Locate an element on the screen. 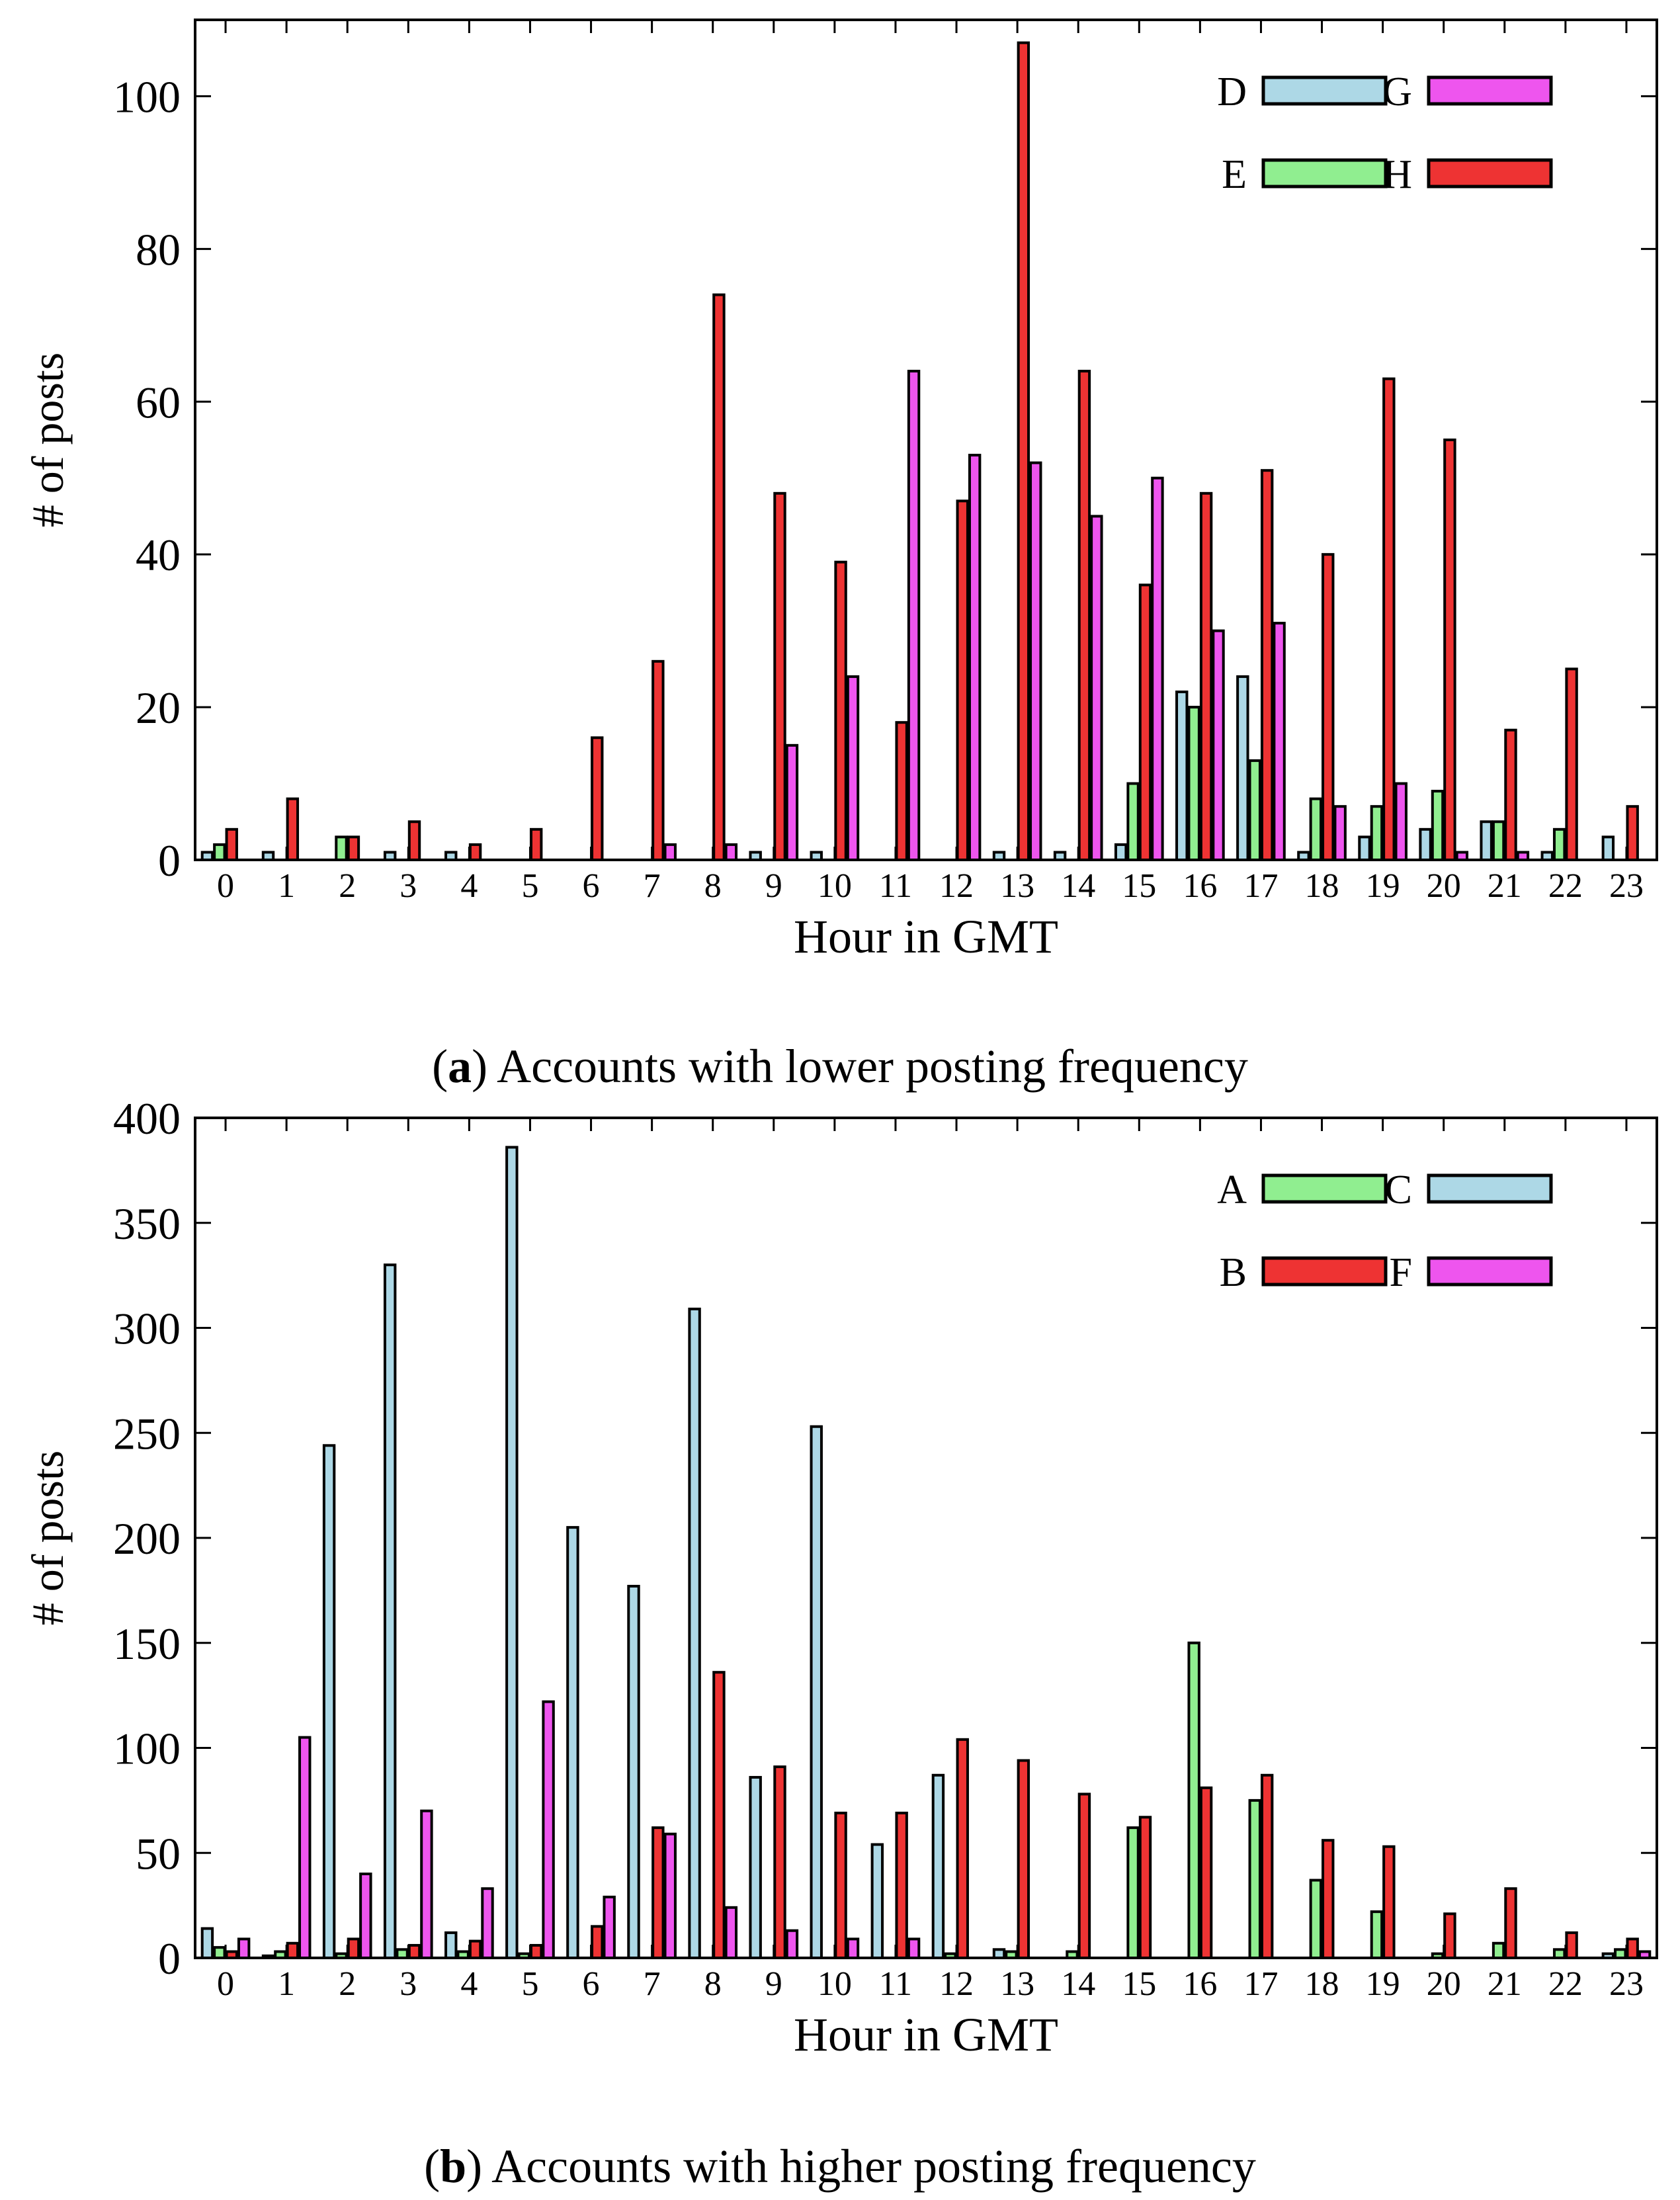  y-tick-label: 50 is located at coordinates (158, 1853).